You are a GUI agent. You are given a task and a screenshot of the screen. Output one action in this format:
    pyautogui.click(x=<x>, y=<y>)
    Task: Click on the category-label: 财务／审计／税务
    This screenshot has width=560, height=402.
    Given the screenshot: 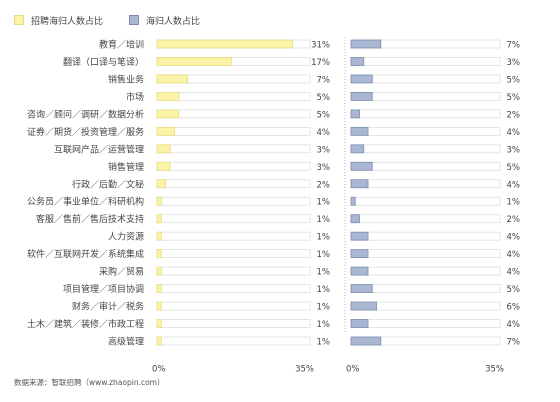 What is the action you would take?
    pyautogui.click(x=108, y=307)
    